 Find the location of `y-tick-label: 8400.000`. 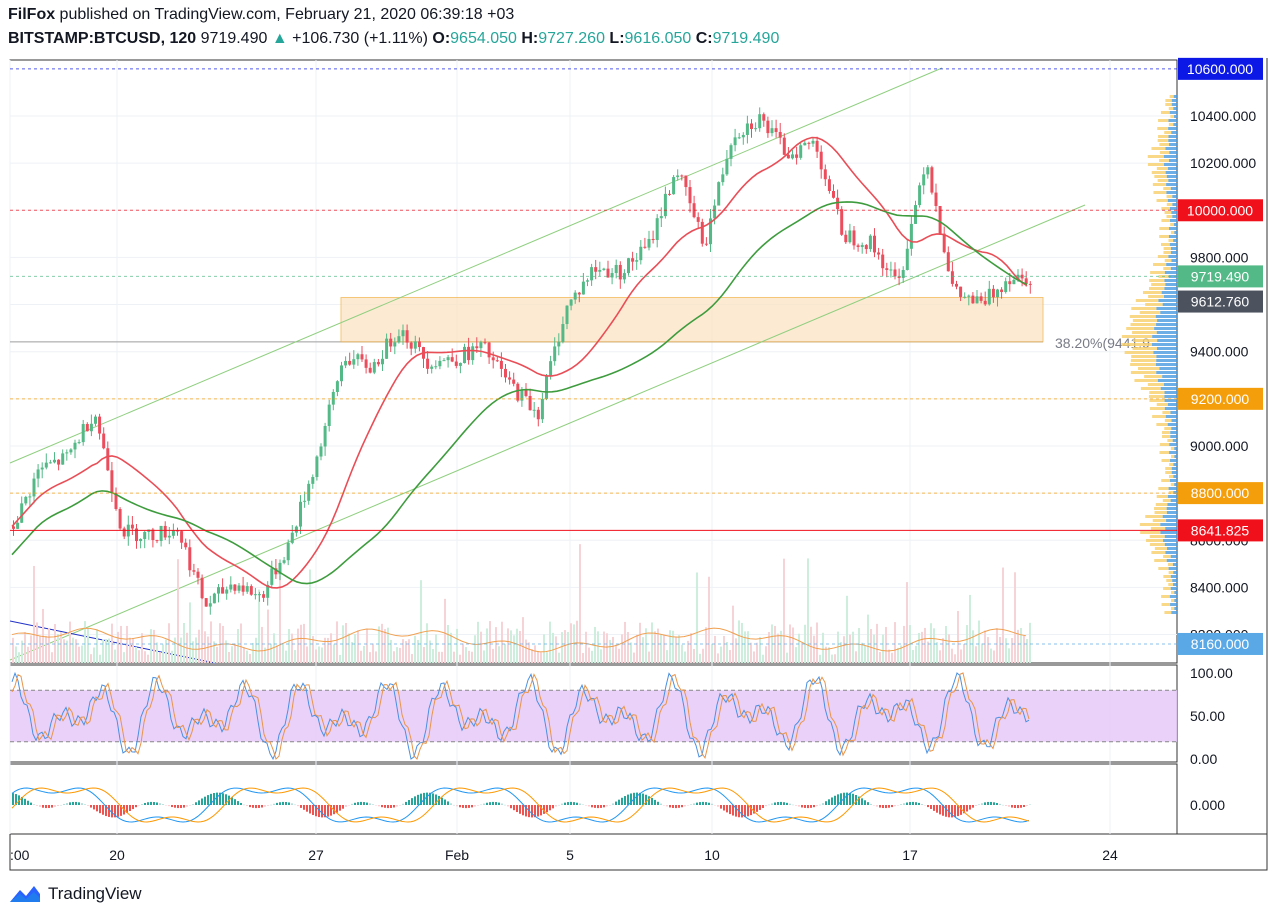

y-tick-label: 8400.000 is located at coordinates (1219, 587).